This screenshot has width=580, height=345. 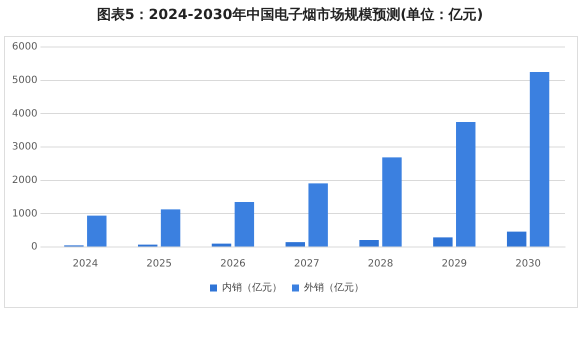 What do you see at coordinates (25, 180) in the screenshot?
I see `y-tick-label: 2000` at bounding box center [25, 180].